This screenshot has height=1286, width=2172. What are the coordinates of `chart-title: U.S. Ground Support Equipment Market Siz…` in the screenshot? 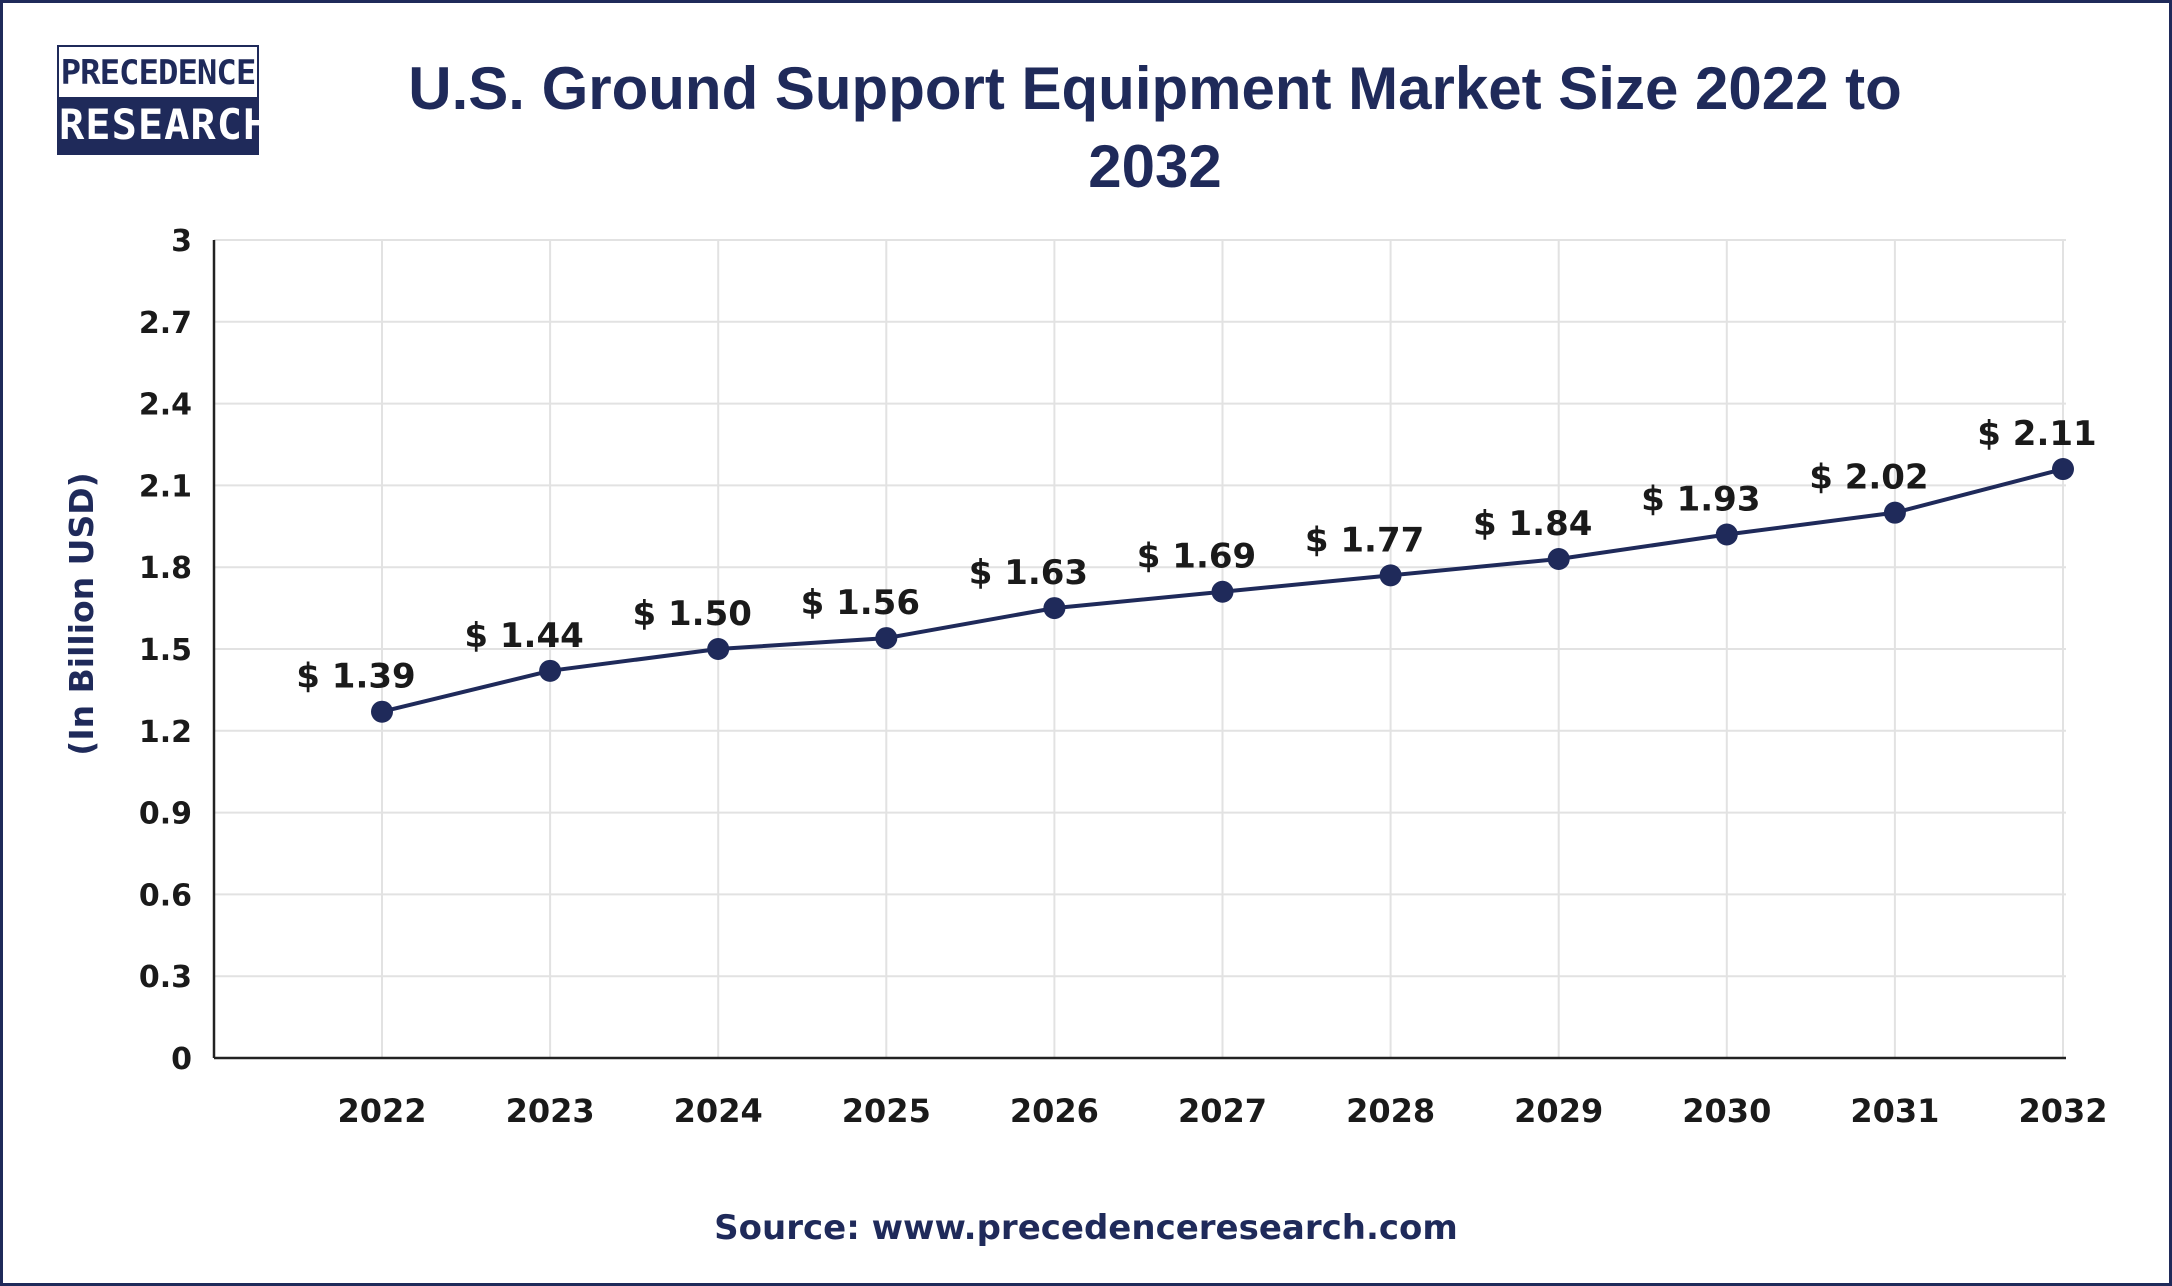 It's located at (1155, 127).